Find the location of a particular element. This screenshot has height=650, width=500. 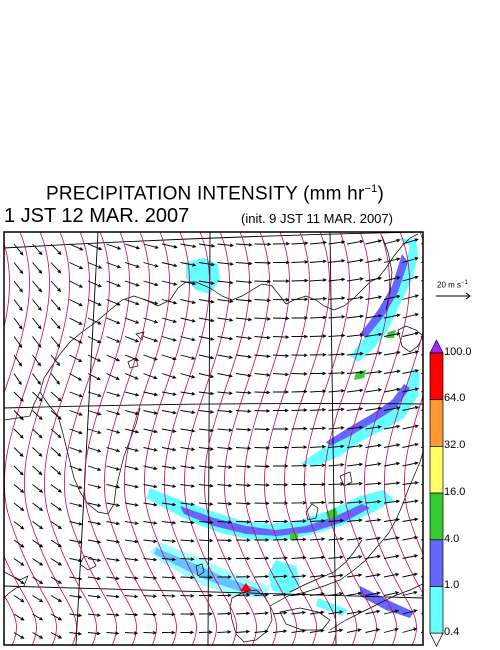

precip-patch-northwest is located at coordinates (203, 276).